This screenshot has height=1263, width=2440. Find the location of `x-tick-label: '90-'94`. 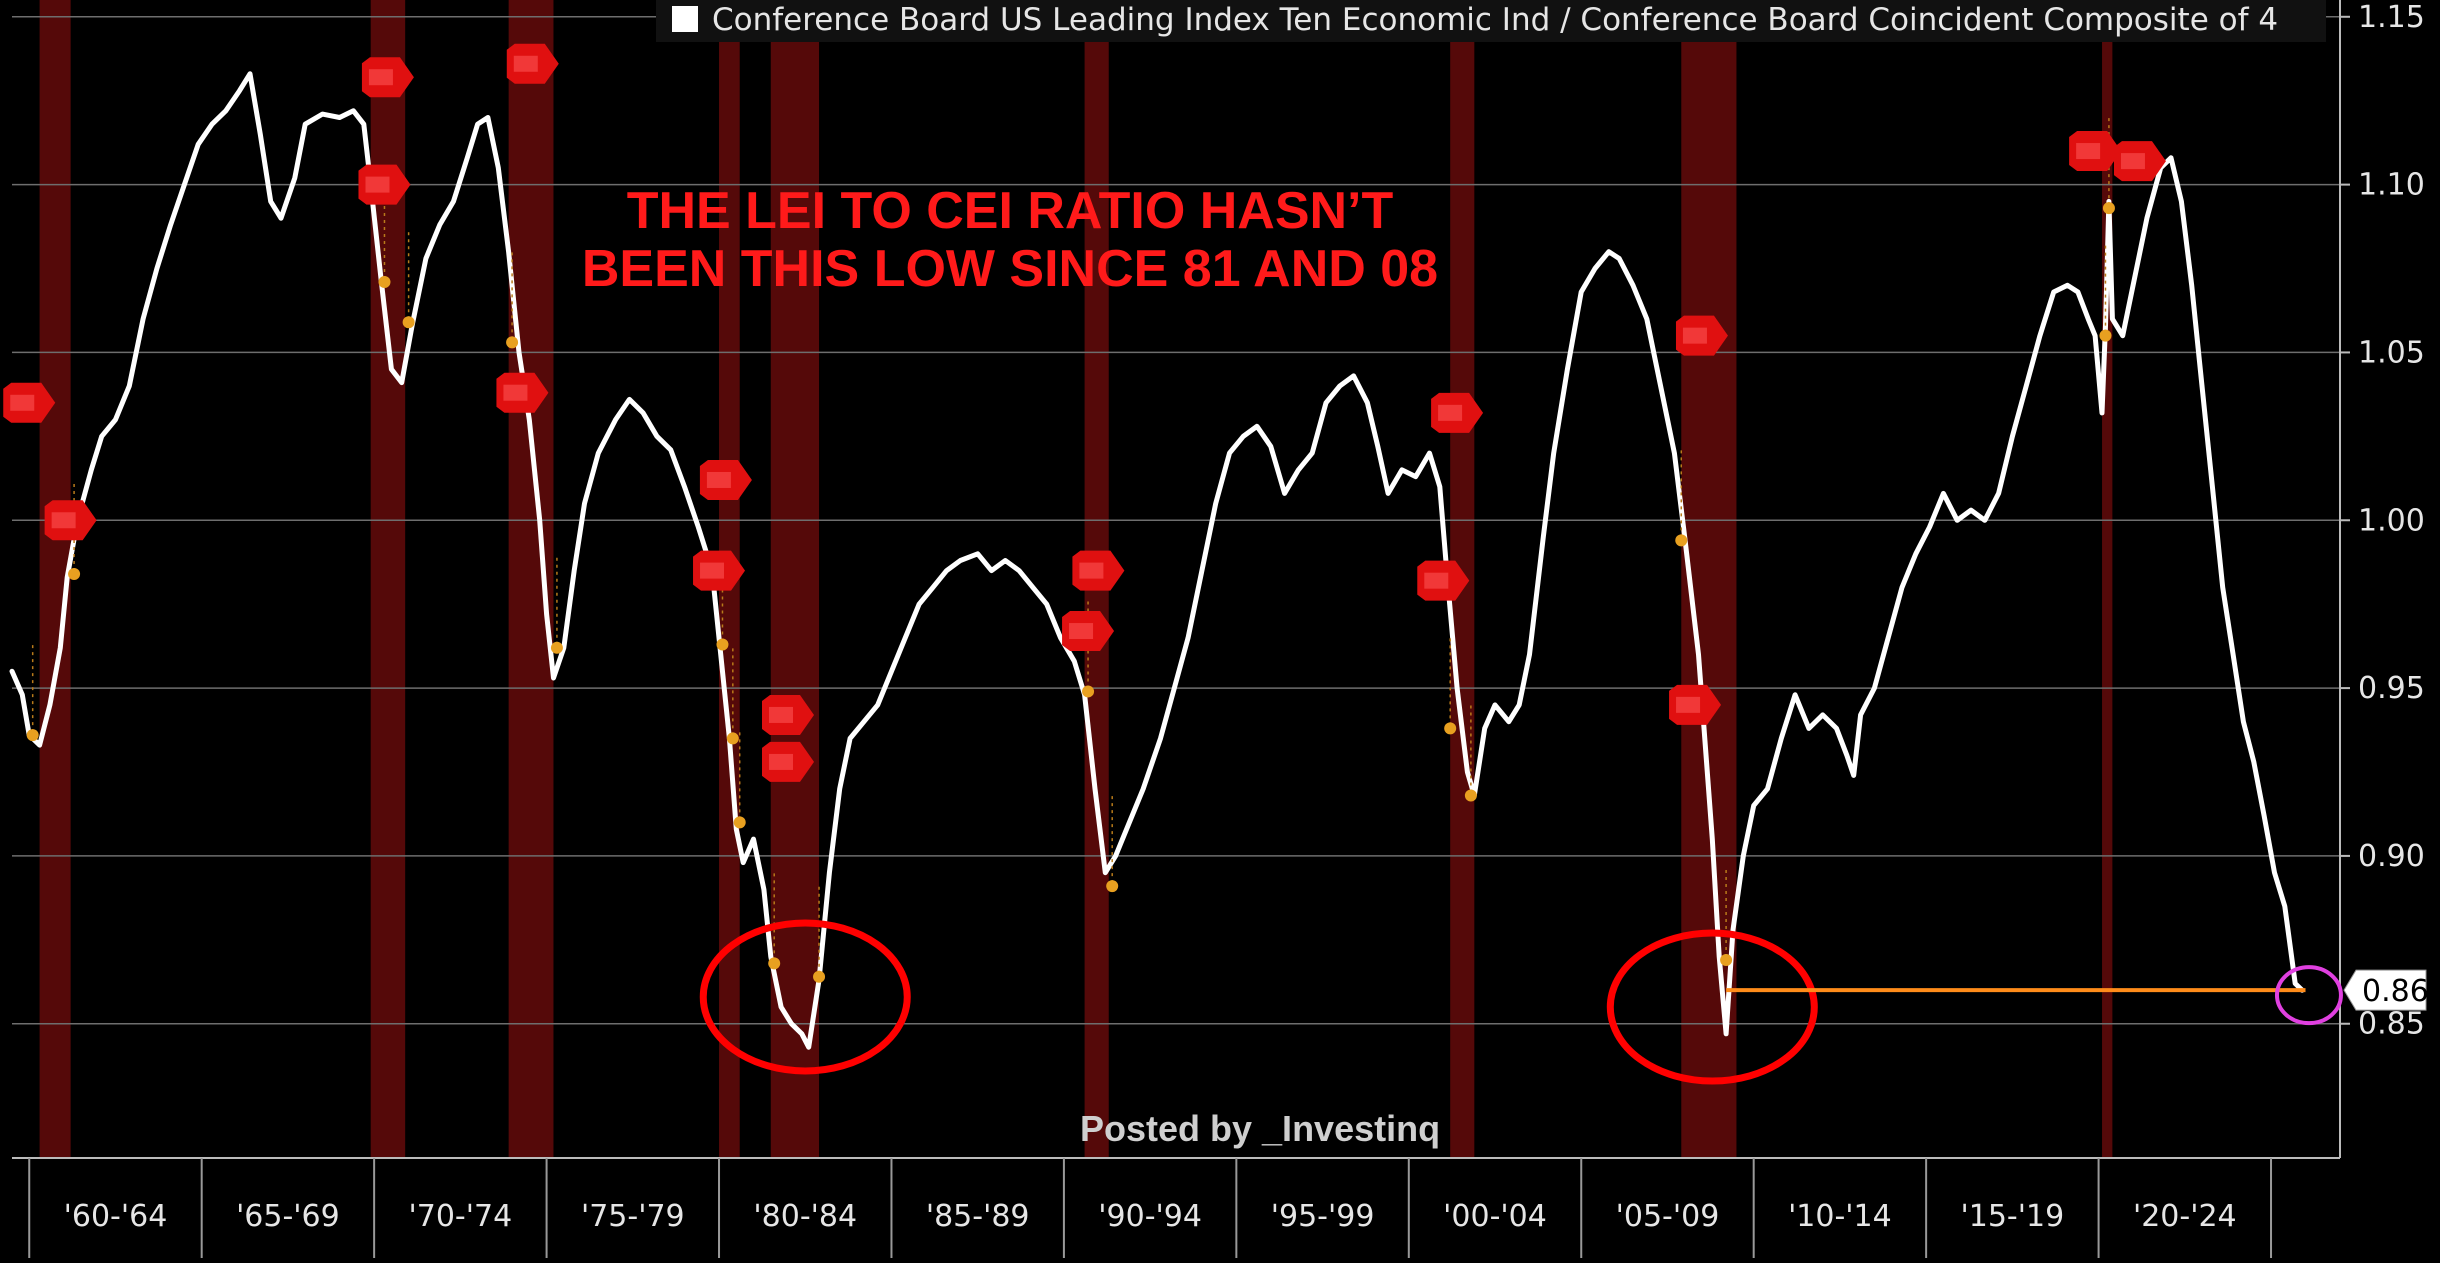

x-tick-label: '90-'94 is located at coordinates (1150, 1216).